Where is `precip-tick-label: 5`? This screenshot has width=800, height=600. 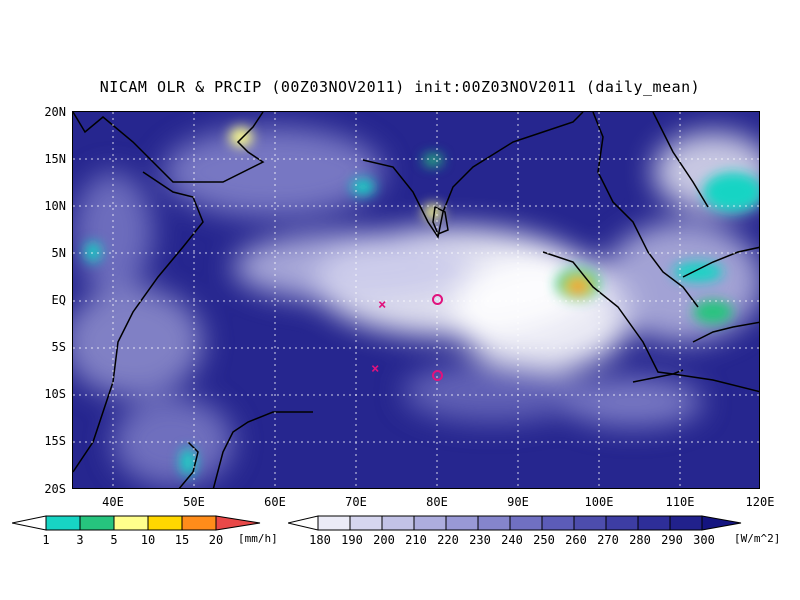 precip-tick-label: 5 is located at coordinates (114, 540).